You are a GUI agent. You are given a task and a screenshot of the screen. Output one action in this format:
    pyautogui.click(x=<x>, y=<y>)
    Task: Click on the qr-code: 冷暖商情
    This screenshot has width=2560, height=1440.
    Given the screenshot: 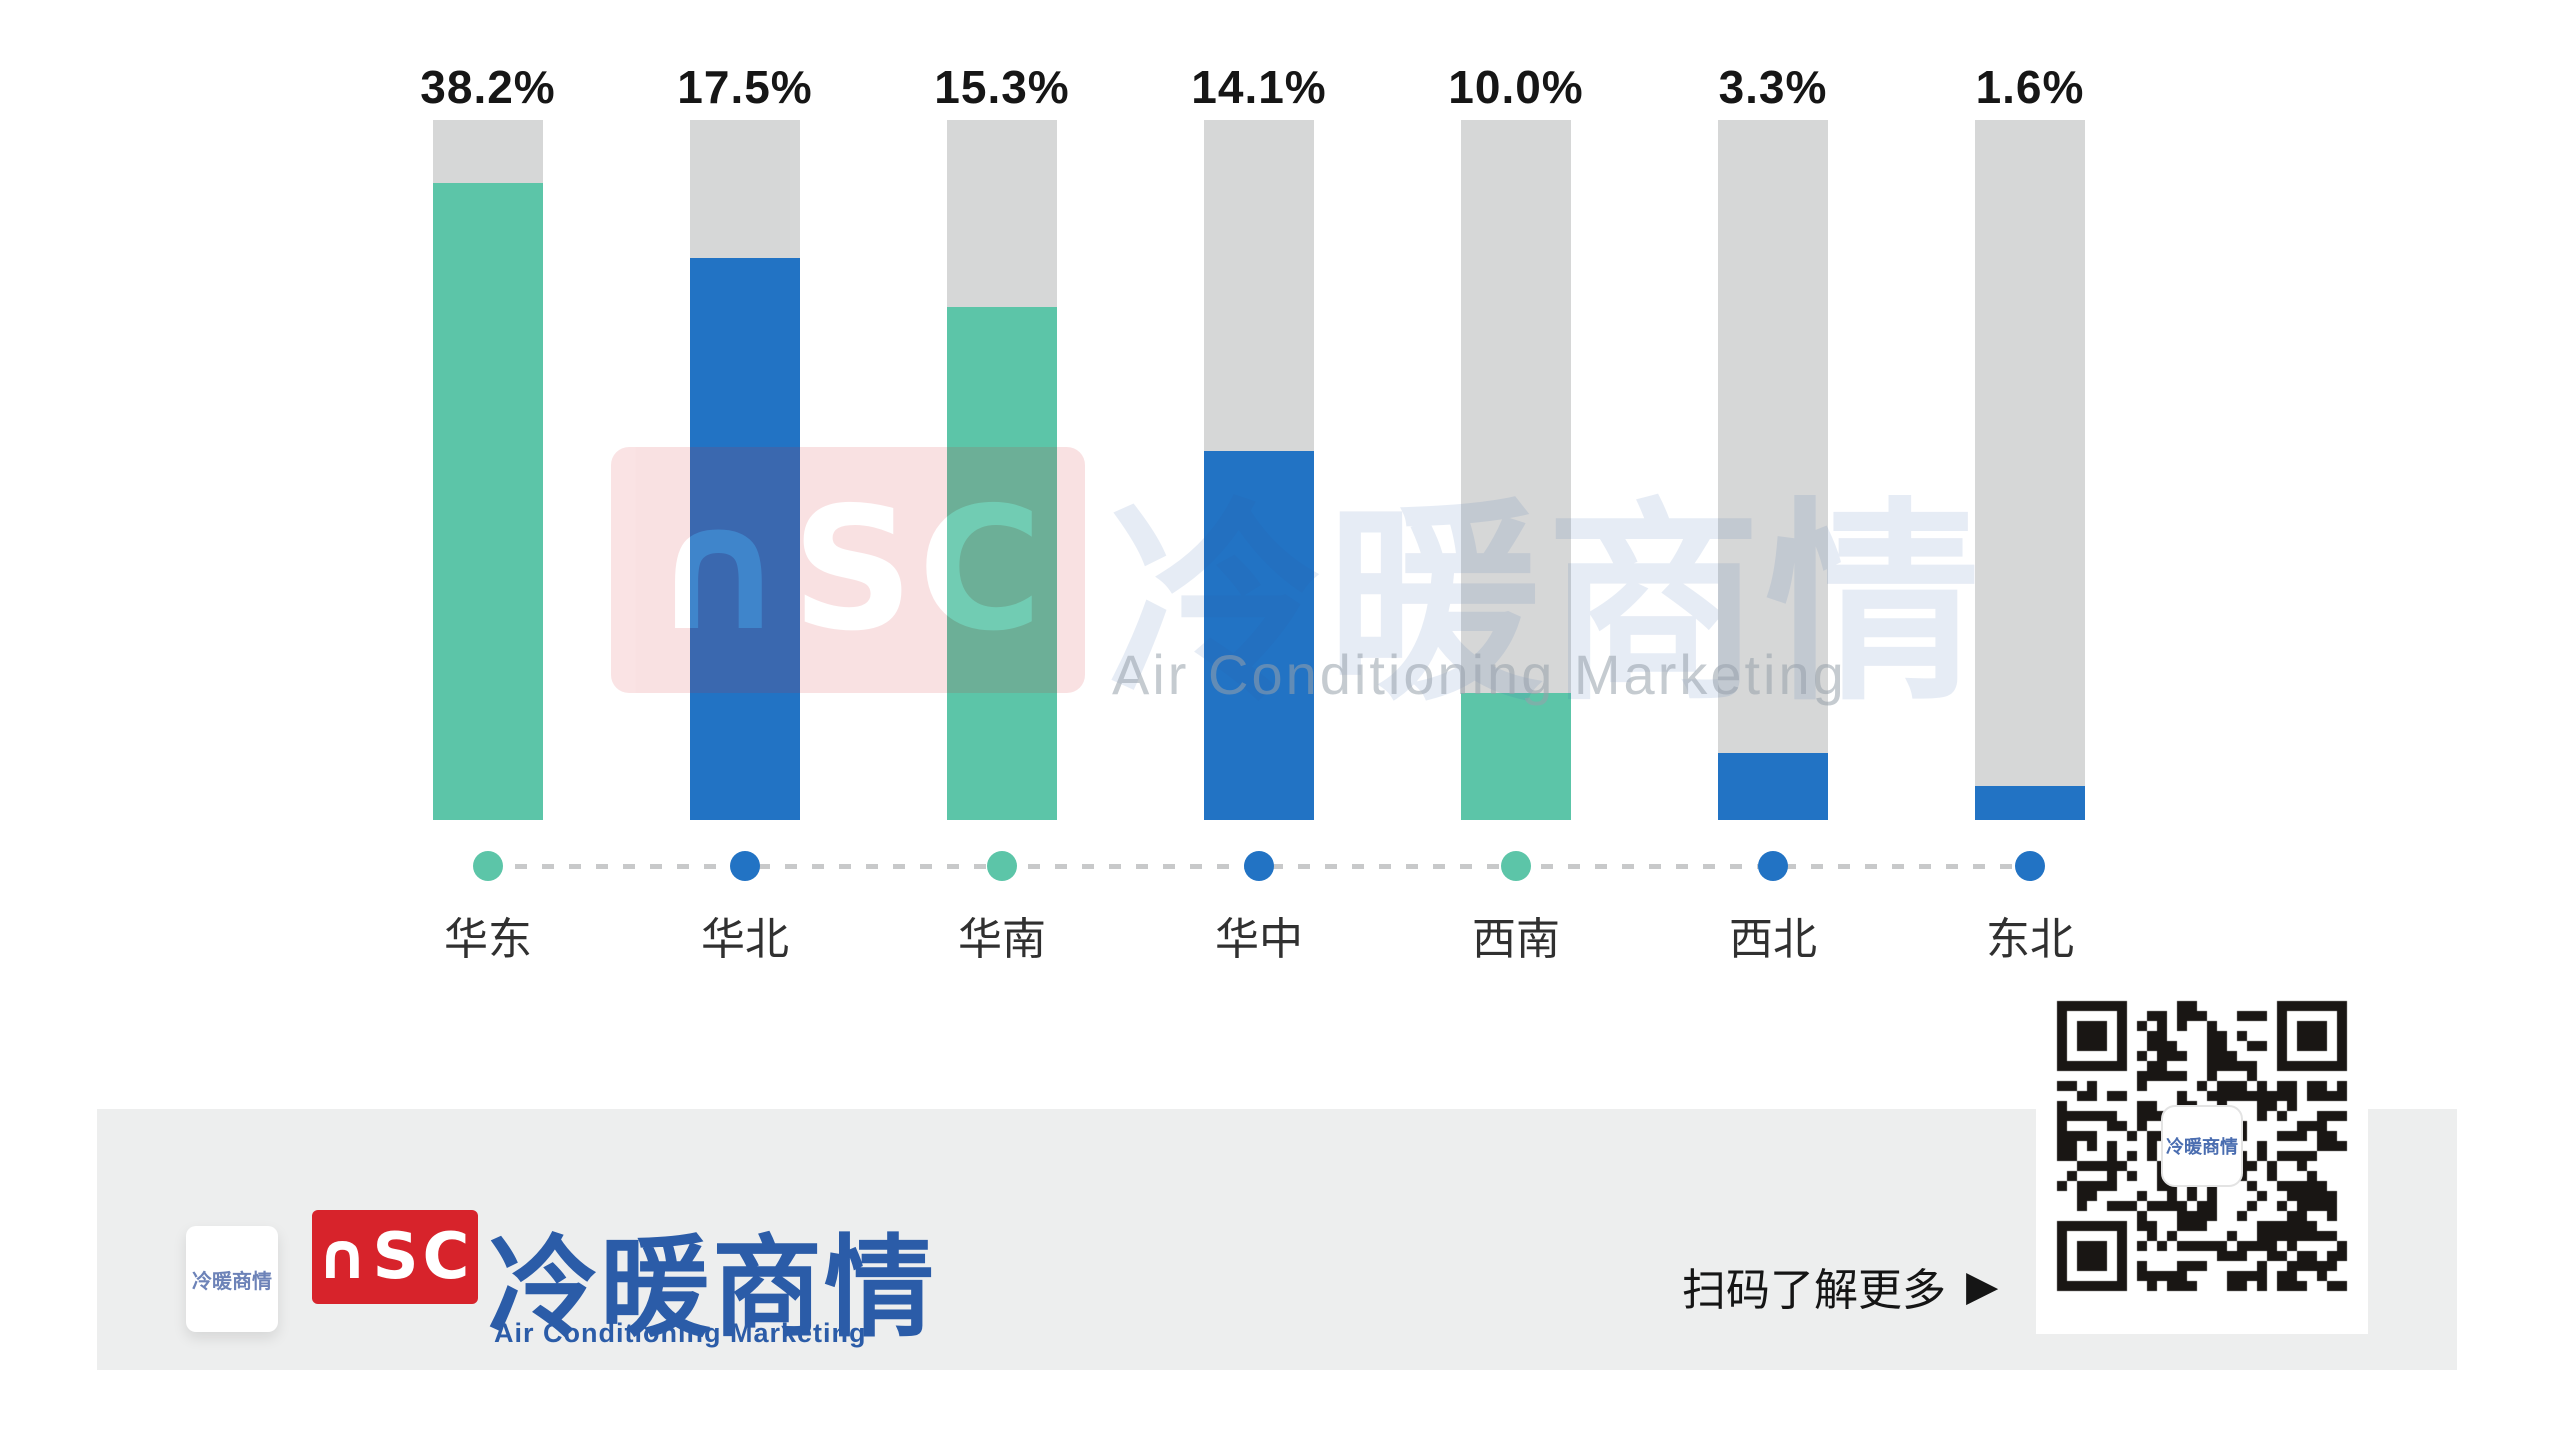 What is the action you would take?
    pyautogui.click(x=2202, y=1157)
    